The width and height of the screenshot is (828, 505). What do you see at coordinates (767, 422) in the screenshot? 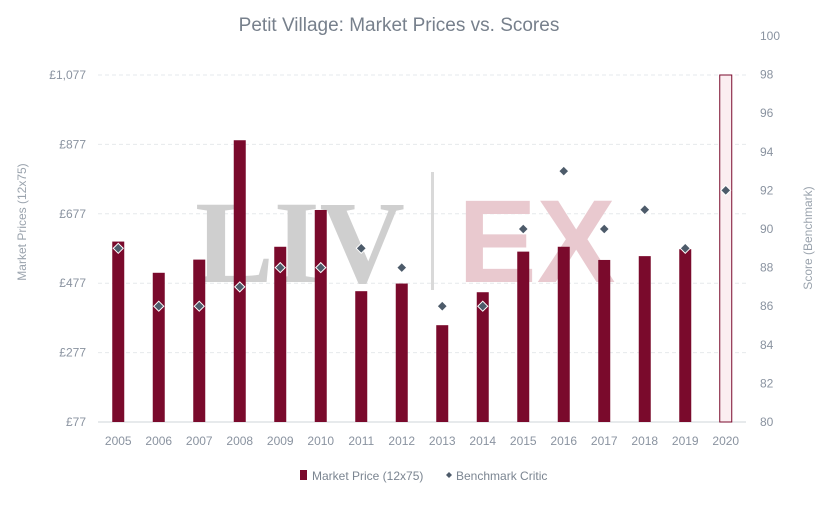
I see `y2-tick-label: 80` at bounding box center [767, 422].